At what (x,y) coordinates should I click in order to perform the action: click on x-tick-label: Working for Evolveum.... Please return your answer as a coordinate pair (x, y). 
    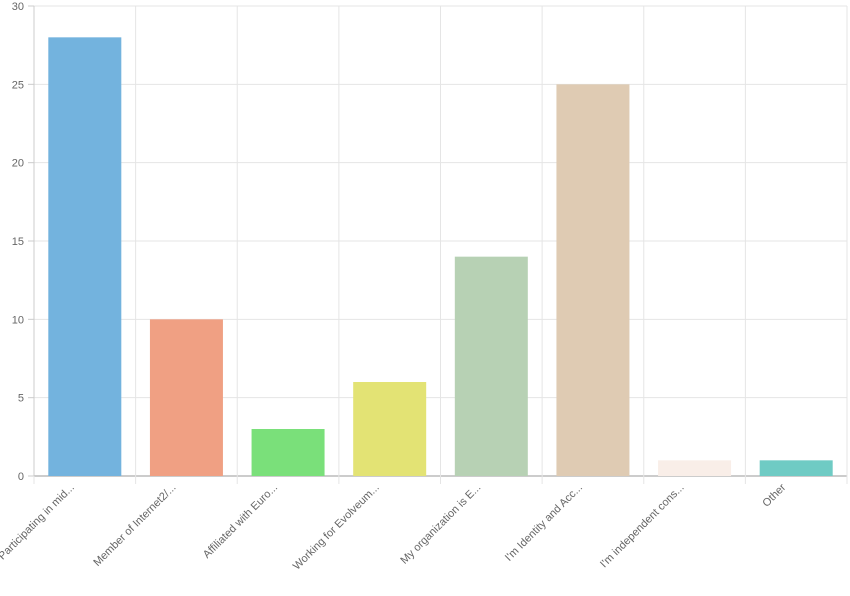
    Looking at the image, I should click on (336, 527).